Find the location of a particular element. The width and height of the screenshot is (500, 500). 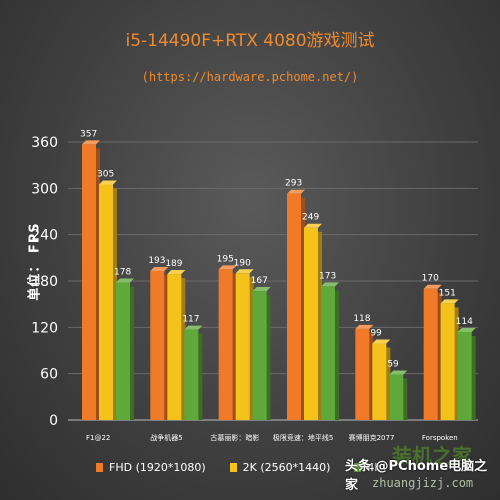

data-label: 190 is located at coordinates (242, 263).